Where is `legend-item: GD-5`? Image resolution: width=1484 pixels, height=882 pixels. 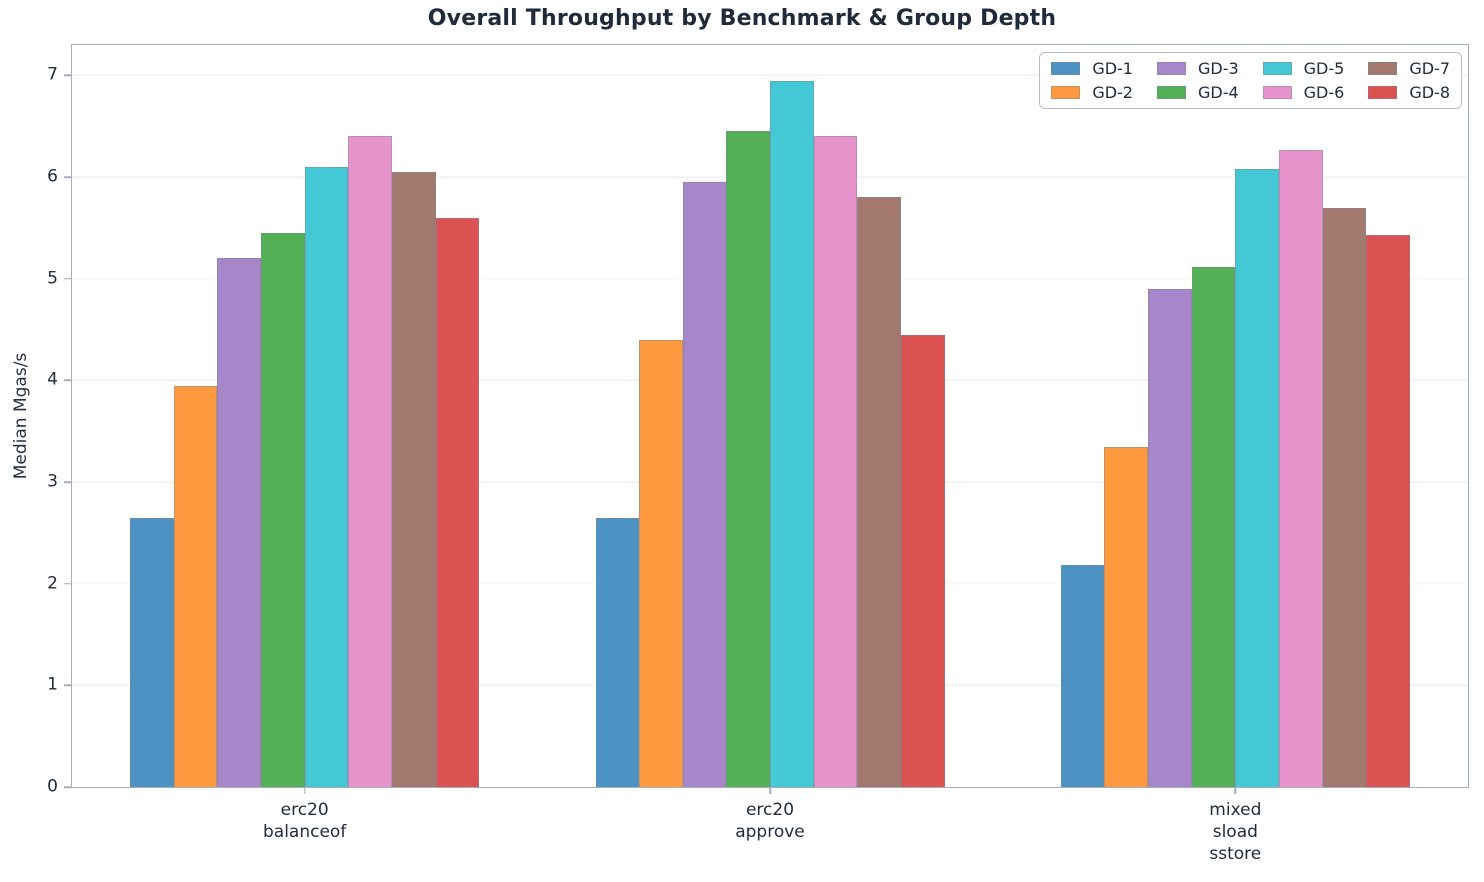
legend-item: GD-5 is located at coordinates (1303, 68).